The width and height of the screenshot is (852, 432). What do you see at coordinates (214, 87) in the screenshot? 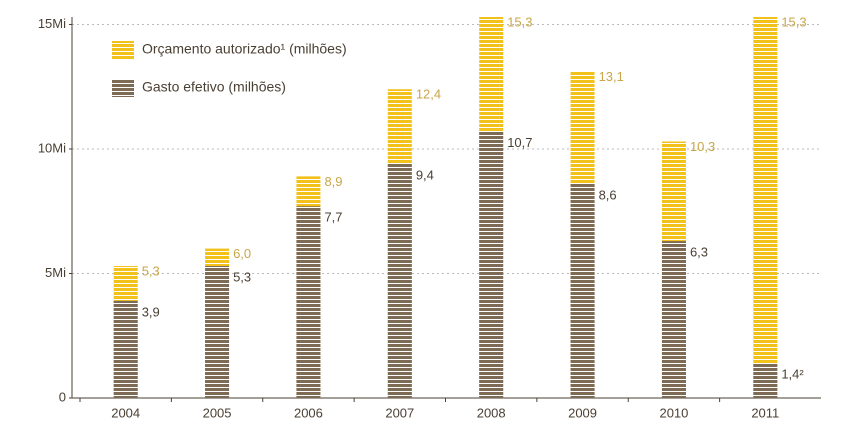
I see `legend-label: Gasto efetivo (milhões)` at bounding box center [214, 87].